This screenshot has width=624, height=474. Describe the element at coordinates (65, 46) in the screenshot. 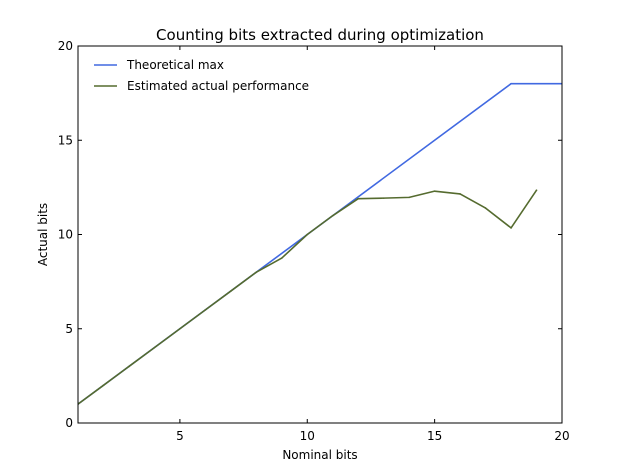

I see `y-tick-label: 20` at that location.